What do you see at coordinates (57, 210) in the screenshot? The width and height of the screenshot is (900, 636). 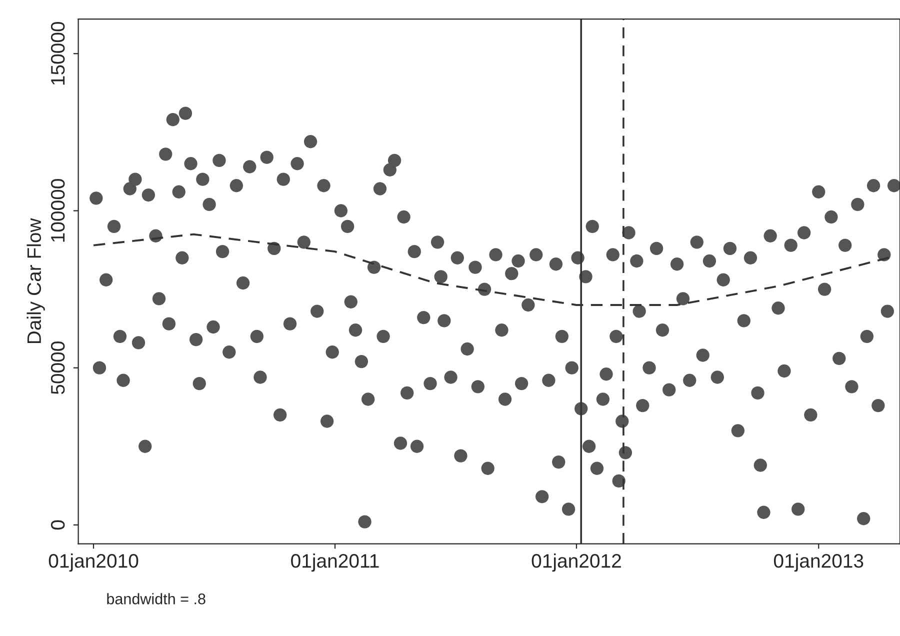 I see `y-tick-label: 100000` at bounding box center [57, 210].